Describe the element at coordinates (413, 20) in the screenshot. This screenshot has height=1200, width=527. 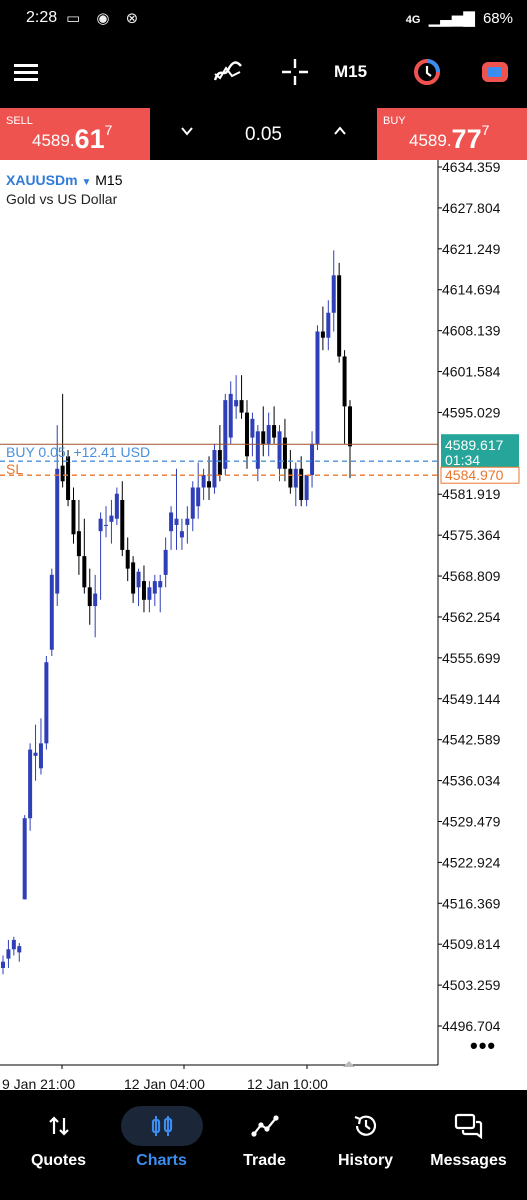
I see `network-icon: 4G` at that location.